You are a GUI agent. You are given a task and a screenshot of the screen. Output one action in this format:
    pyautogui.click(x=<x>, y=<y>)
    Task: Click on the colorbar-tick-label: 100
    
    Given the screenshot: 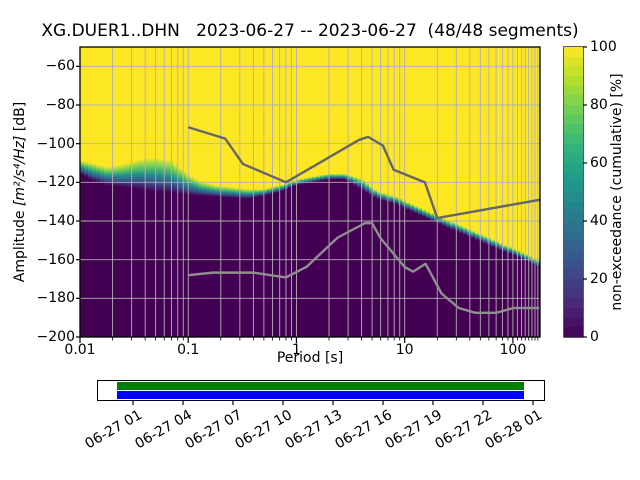 What is the action you would take?
    pyautogui.click(x=603, y=47)
    